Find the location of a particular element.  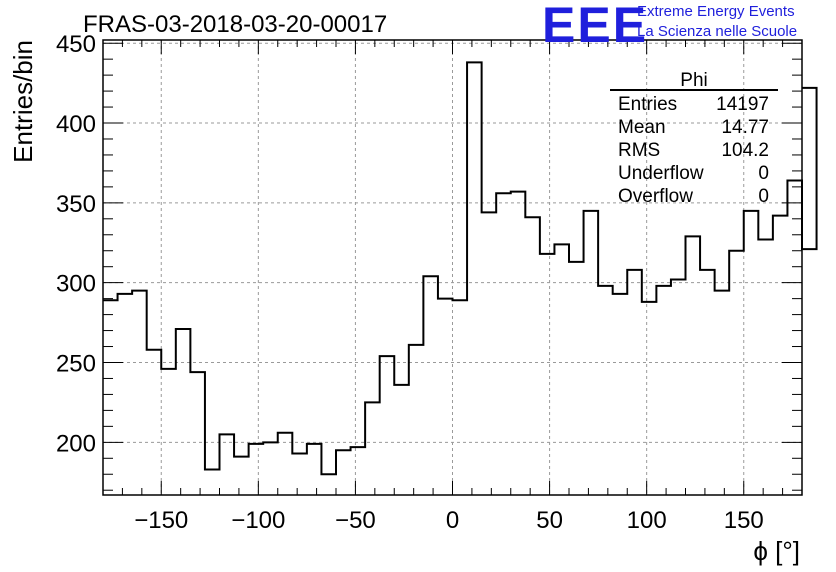

stats-label: RMS is located at coordinates (639, 150).